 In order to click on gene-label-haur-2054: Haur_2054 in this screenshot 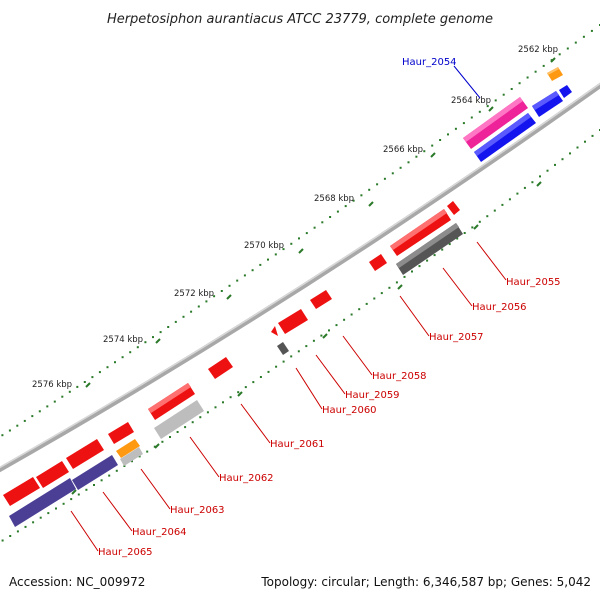, I will do `click(429, 62)`.